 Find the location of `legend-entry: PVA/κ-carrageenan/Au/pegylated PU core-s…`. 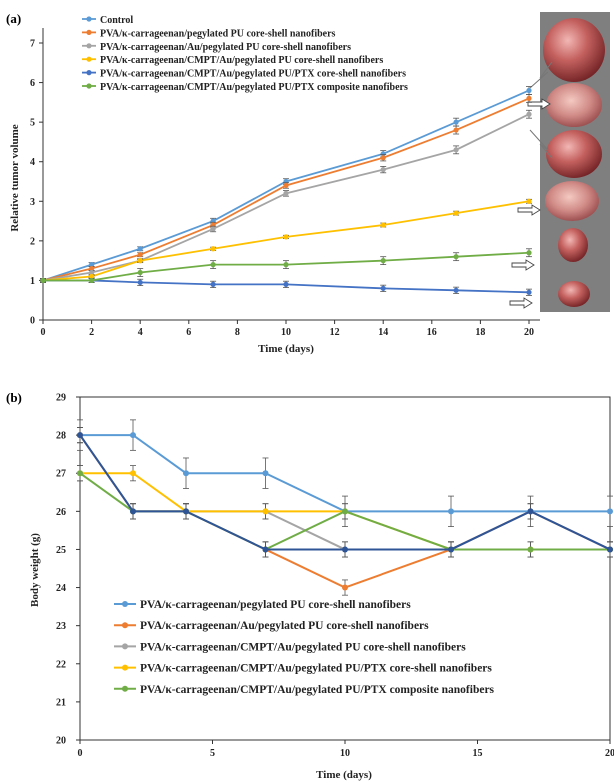

legend-entry: PVA/κ-carrageenan/Au/pegylated PU core-s… is located at coordinates (271, 626).